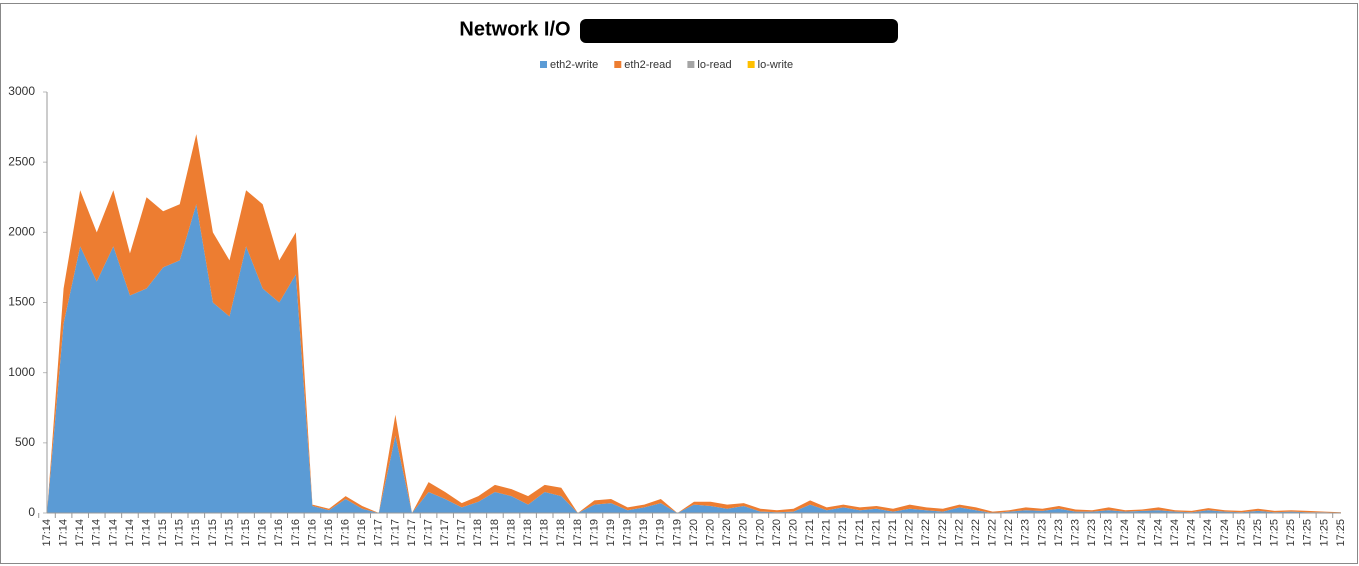  What do you see at coordinates (775, 65) in the screenshot?
I see `legend-label: lo-write` at bounding box center [775, 65].